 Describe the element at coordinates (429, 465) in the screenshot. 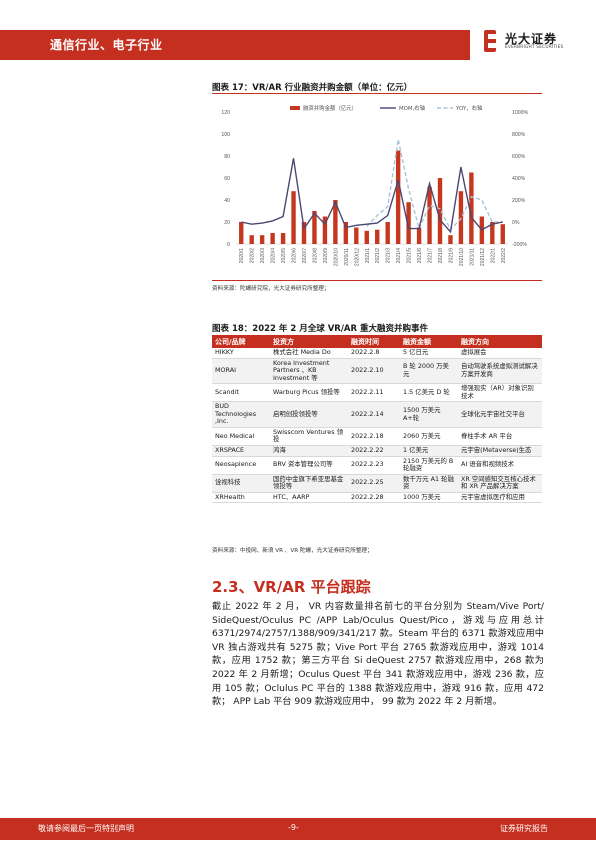

I see `cell-amount: 2150 万美元的 B 轮融资` at that location.